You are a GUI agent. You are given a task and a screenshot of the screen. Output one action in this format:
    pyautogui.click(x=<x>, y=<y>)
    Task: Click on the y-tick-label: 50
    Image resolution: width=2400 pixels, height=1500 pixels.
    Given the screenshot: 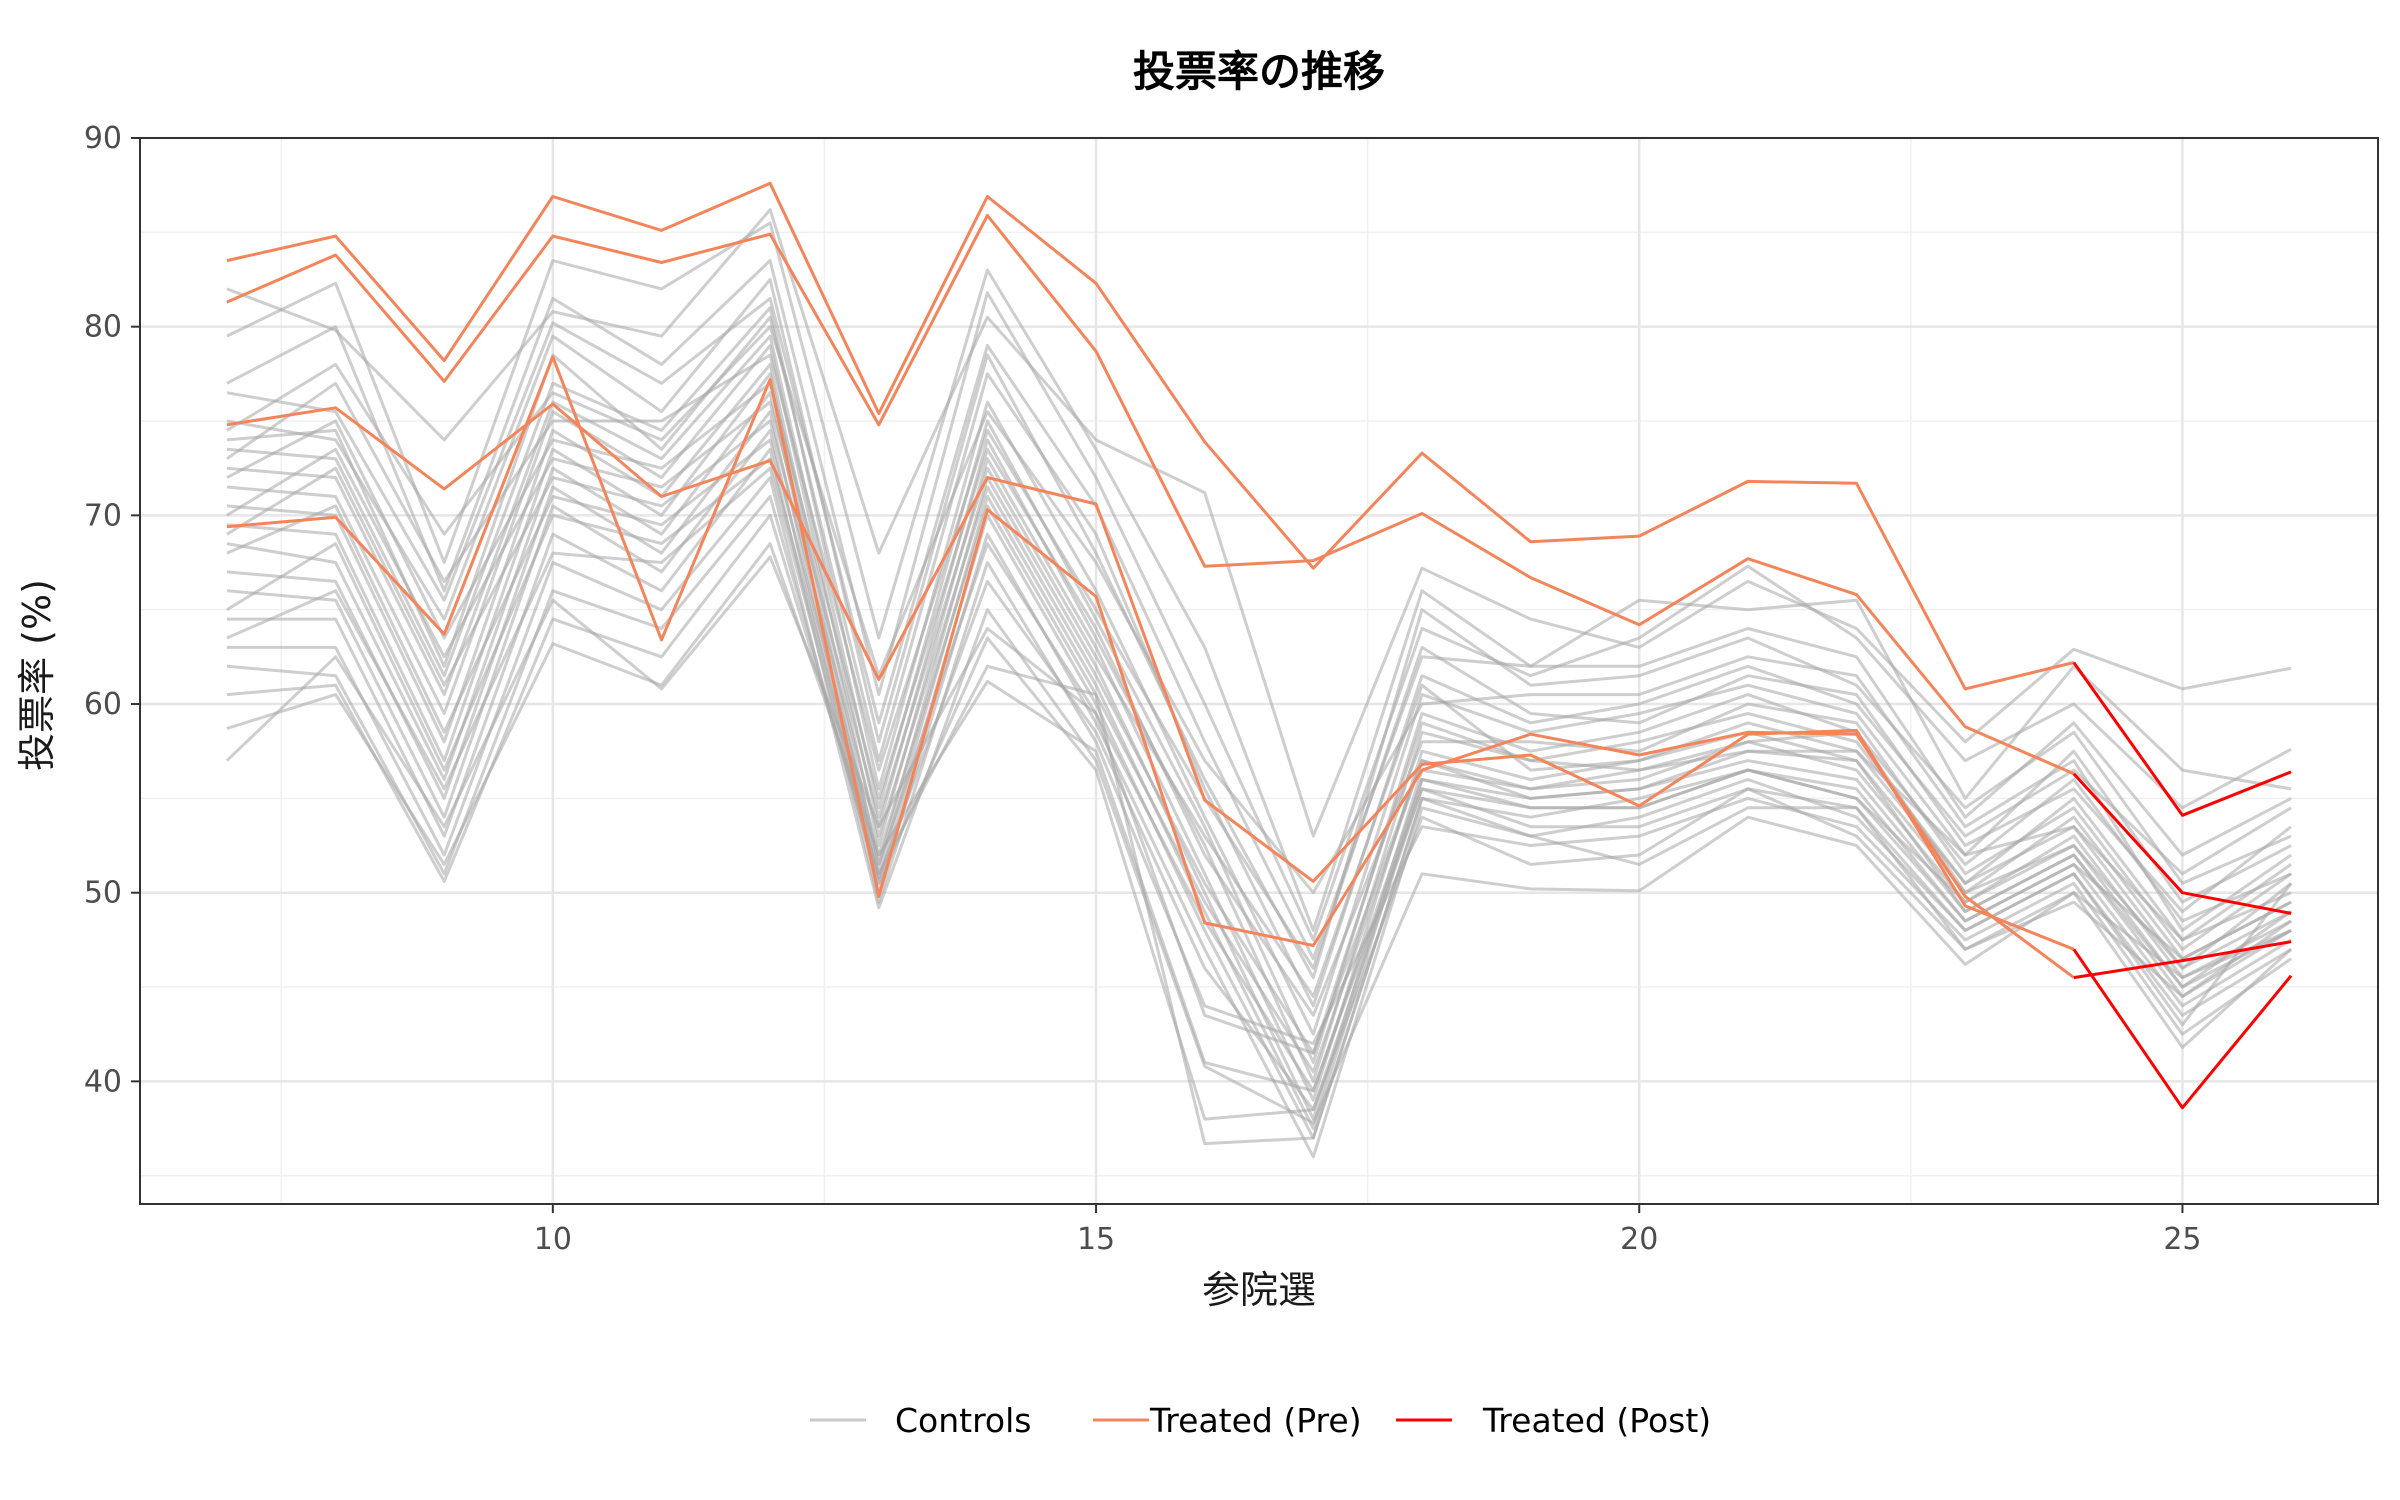 What is the action you would take?
    pyautogui.click(x=103, y=893)
    